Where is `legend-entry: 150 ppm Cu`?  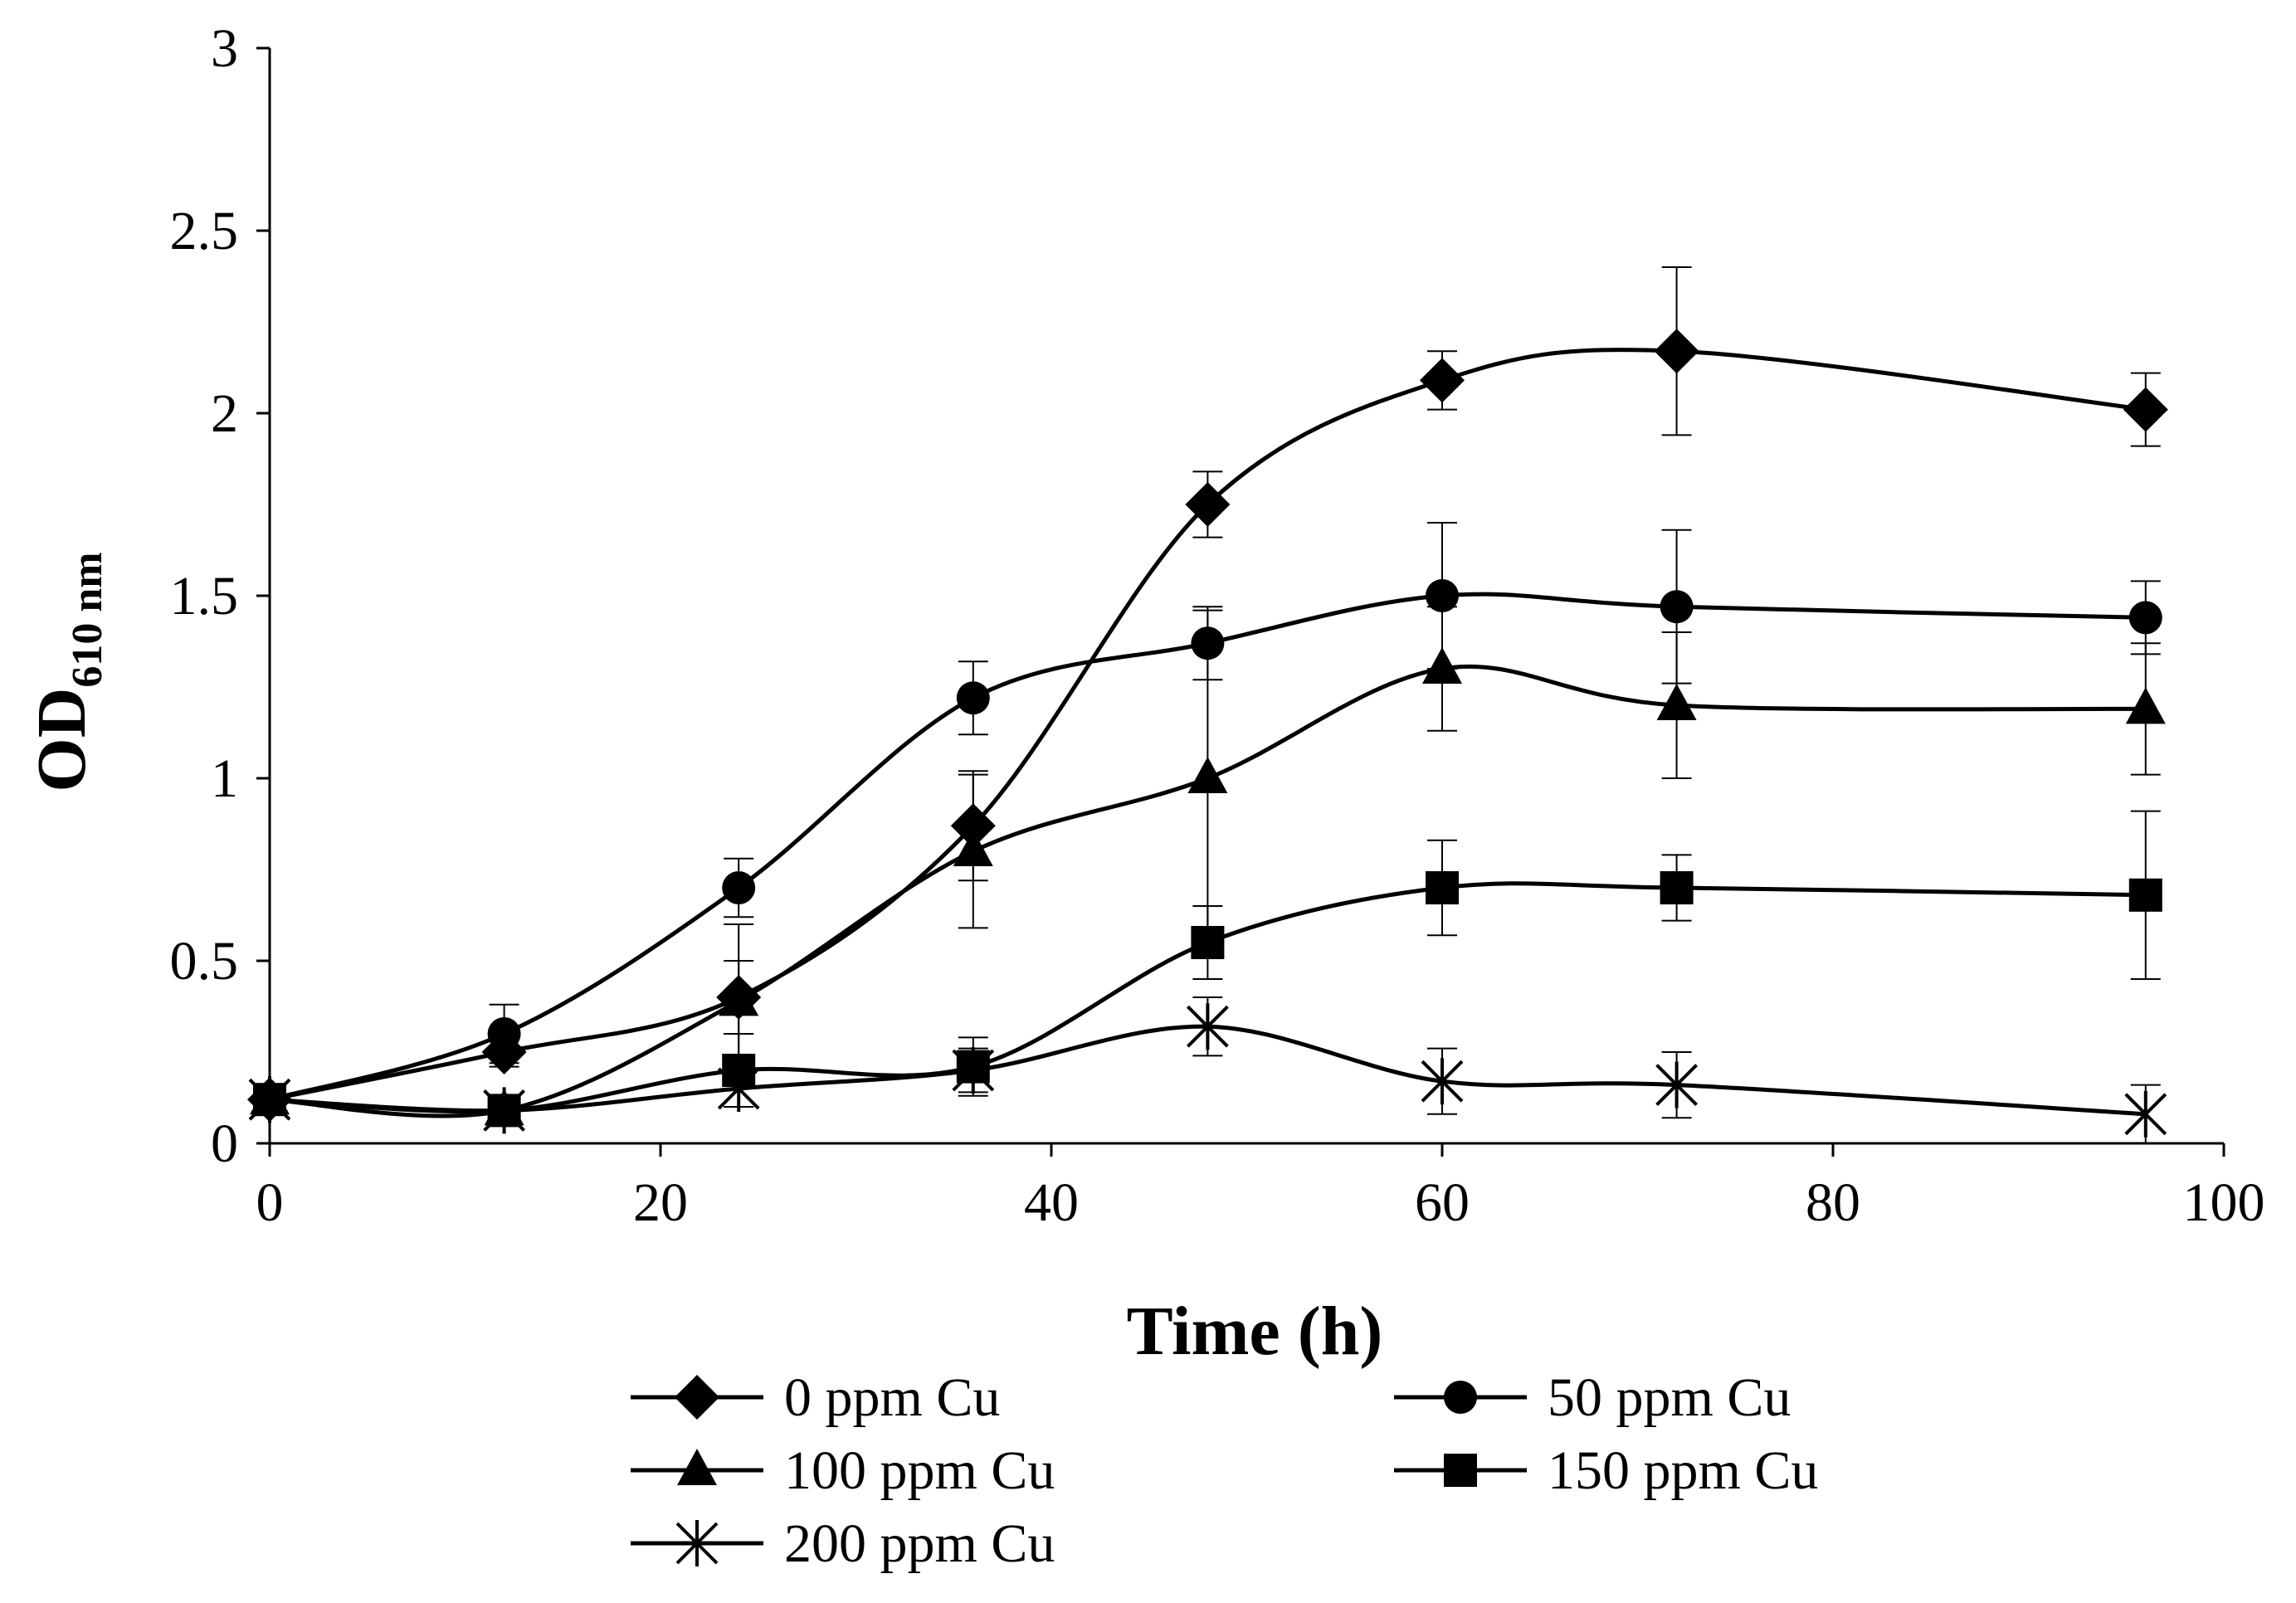
legend-entry: 150 ppm Cu is located at coordinates (1606, 1470).